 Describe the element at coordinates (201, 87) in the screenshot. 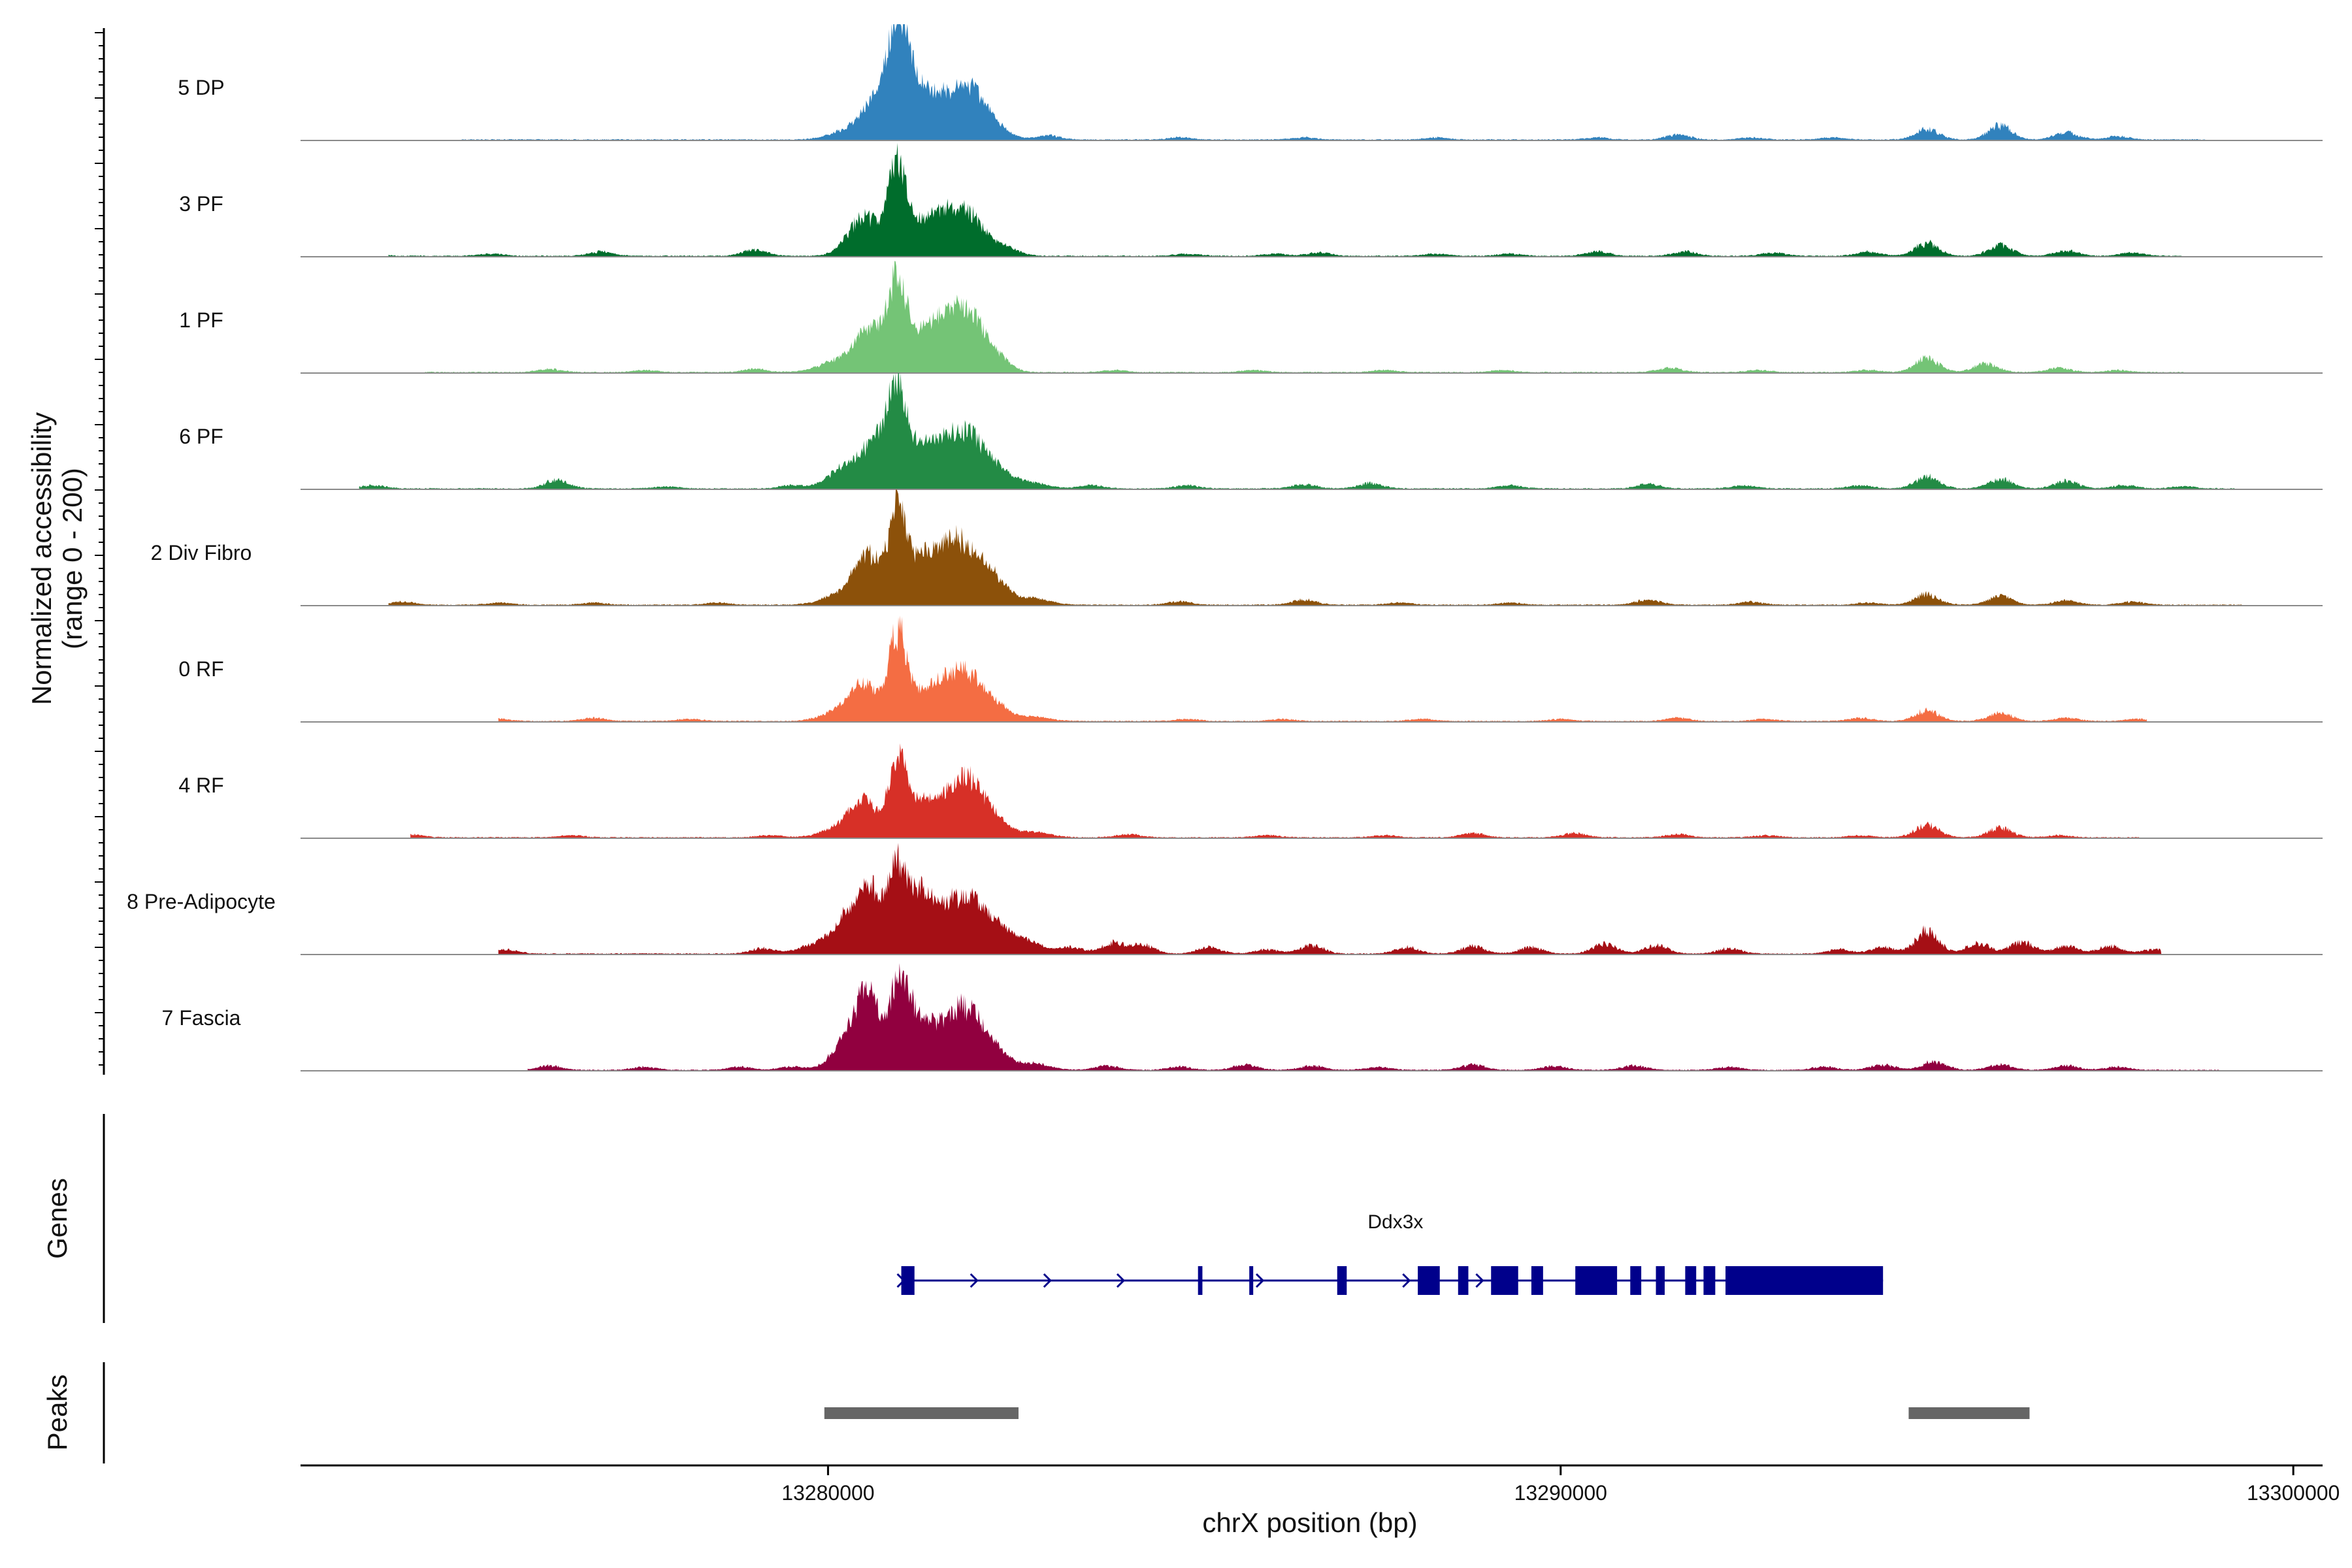

I see `track-label: 5 DP` at that location.